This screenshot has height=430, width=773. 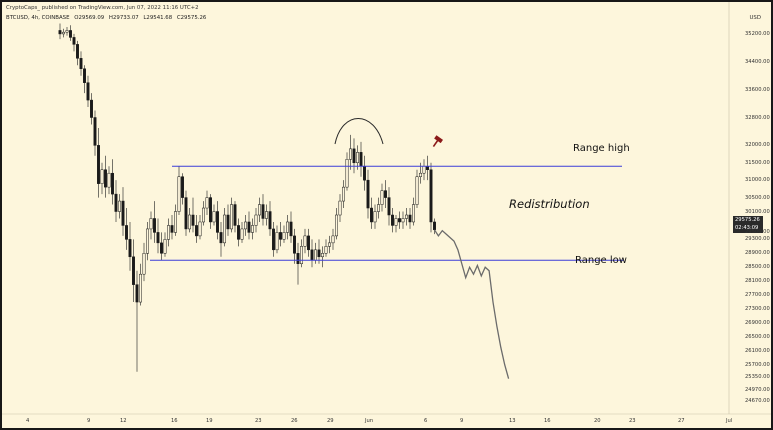 What do you see at coordinates (757, 239) in the screenshot?
I see `price-tick-label: 29300.00` at bounding box center [757, 239].